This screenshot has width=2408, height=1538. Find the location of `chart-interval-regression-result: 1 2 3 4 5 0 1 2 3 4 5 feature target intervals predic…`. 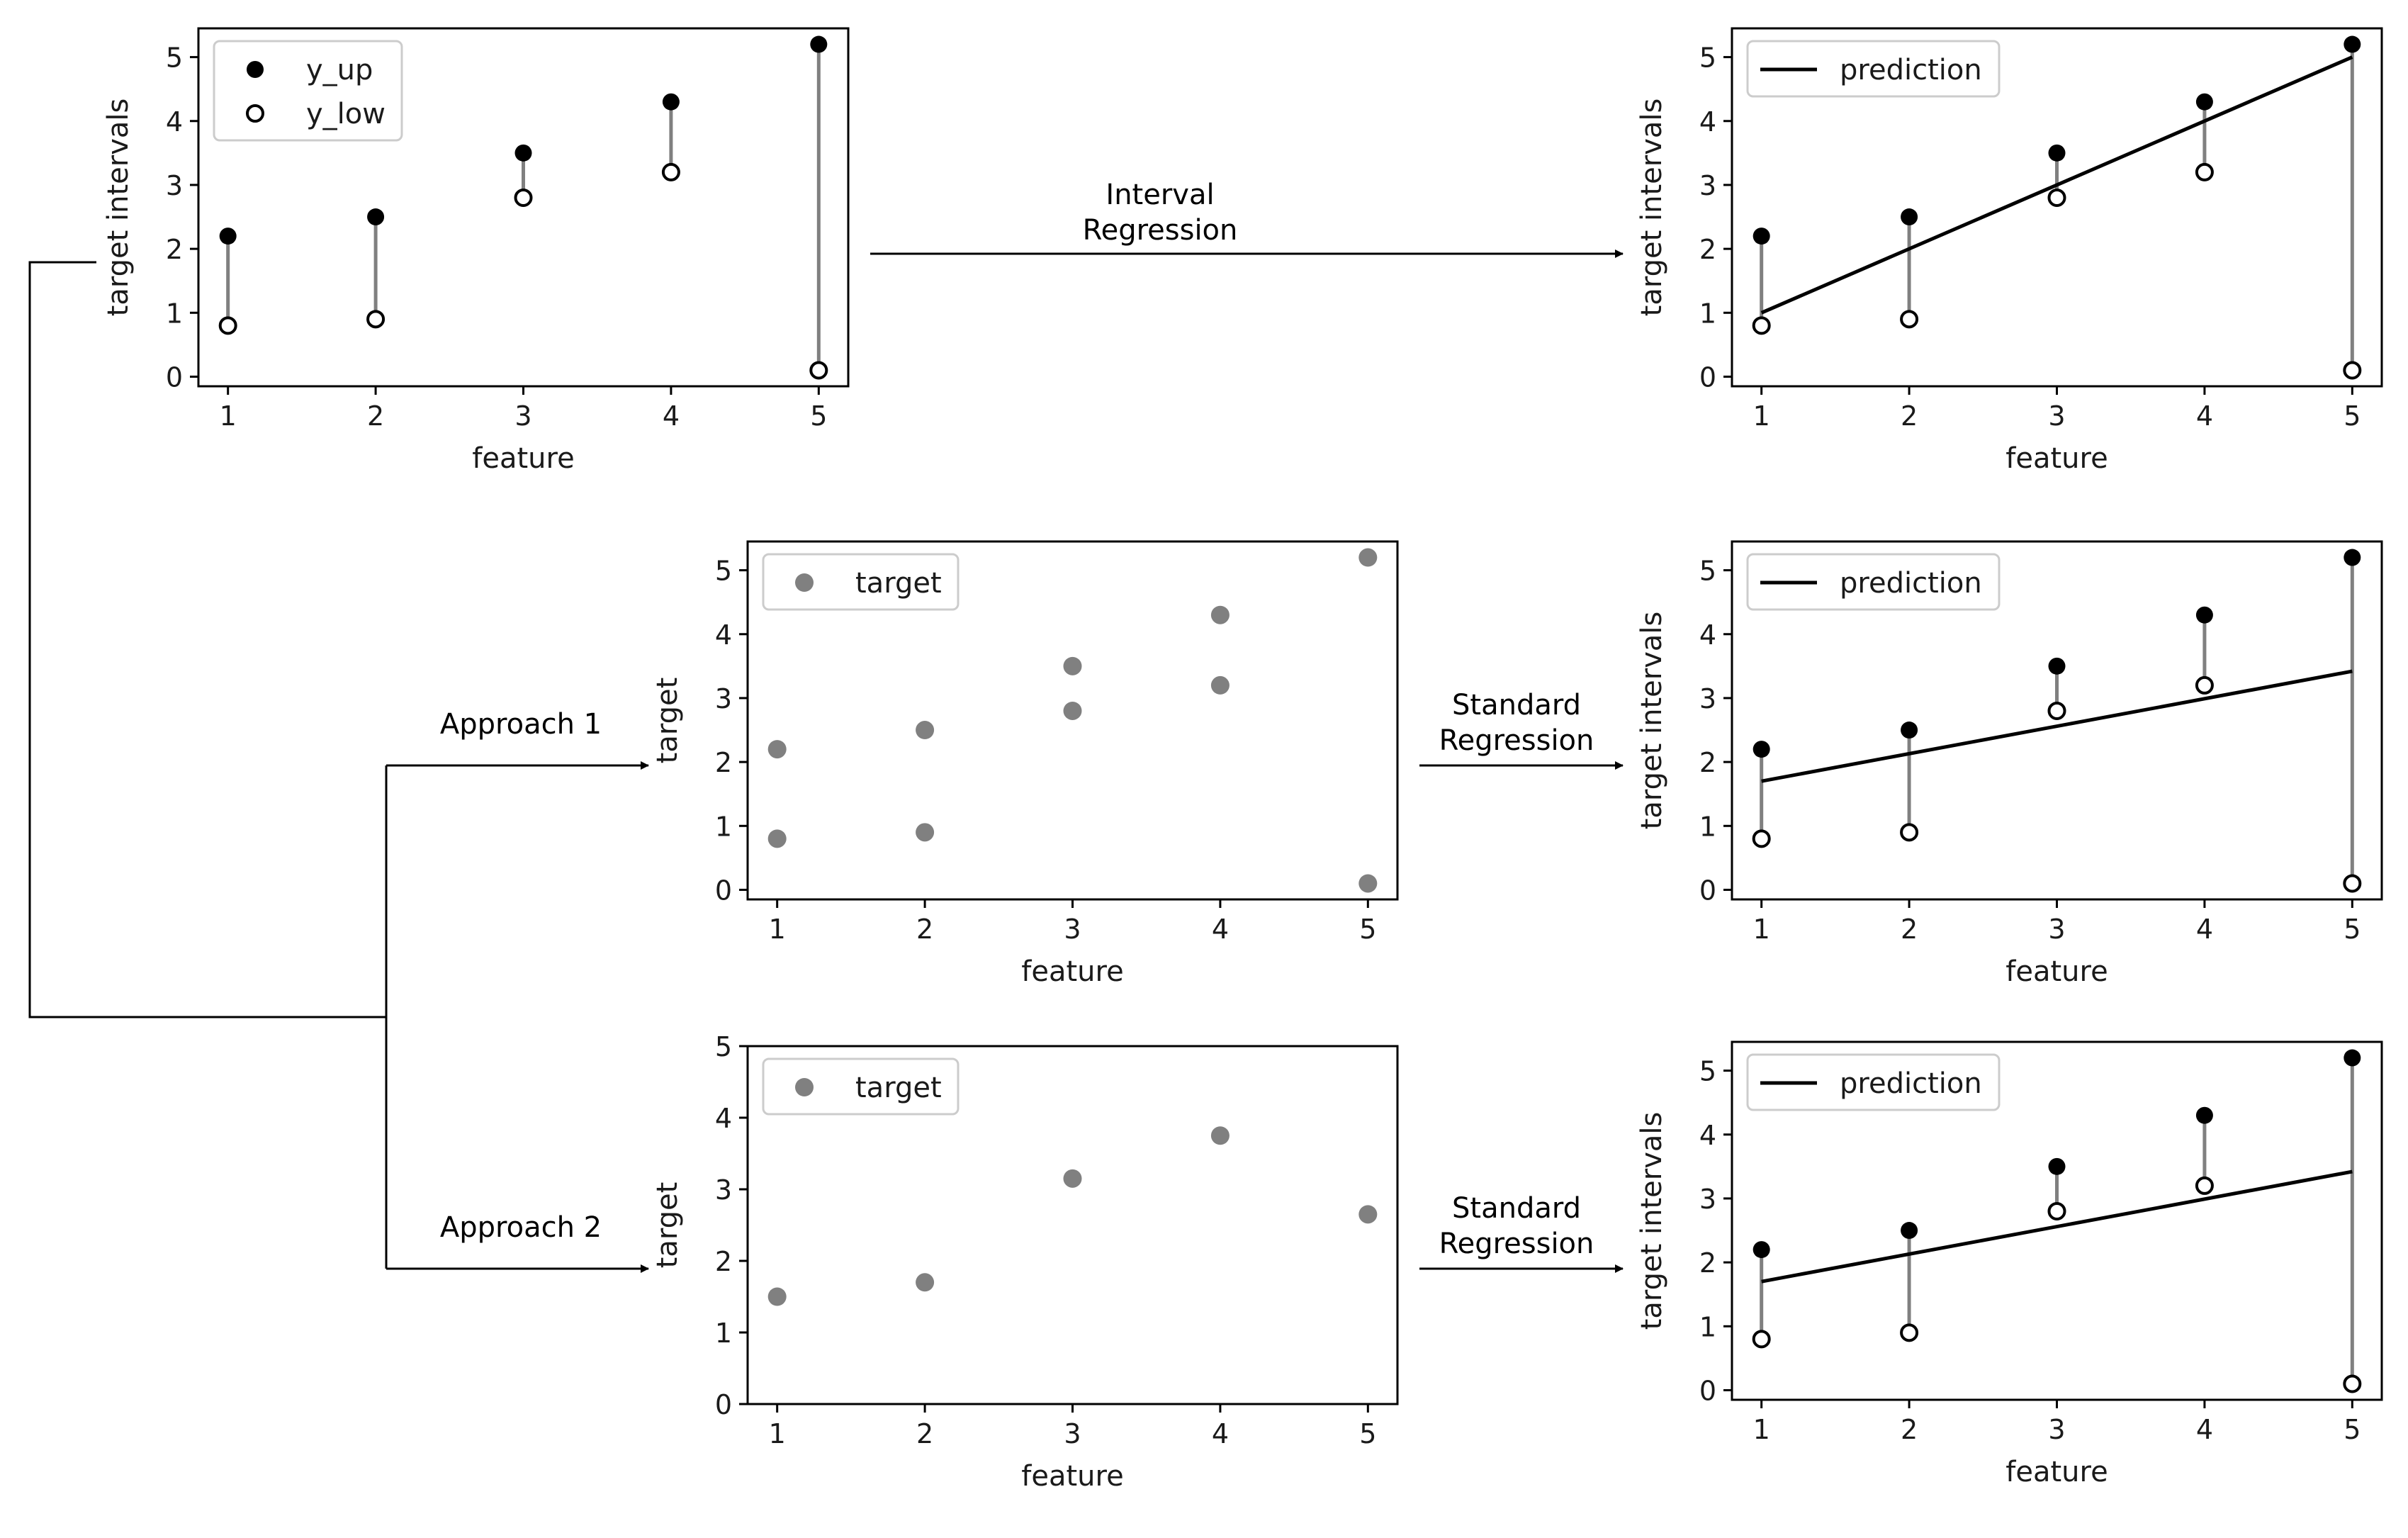

chart-interval-regression-result: 1 2 3 4 5 0 1 2 3 4 5 feature target intervals predic… is located at coordinates (2009, 251).